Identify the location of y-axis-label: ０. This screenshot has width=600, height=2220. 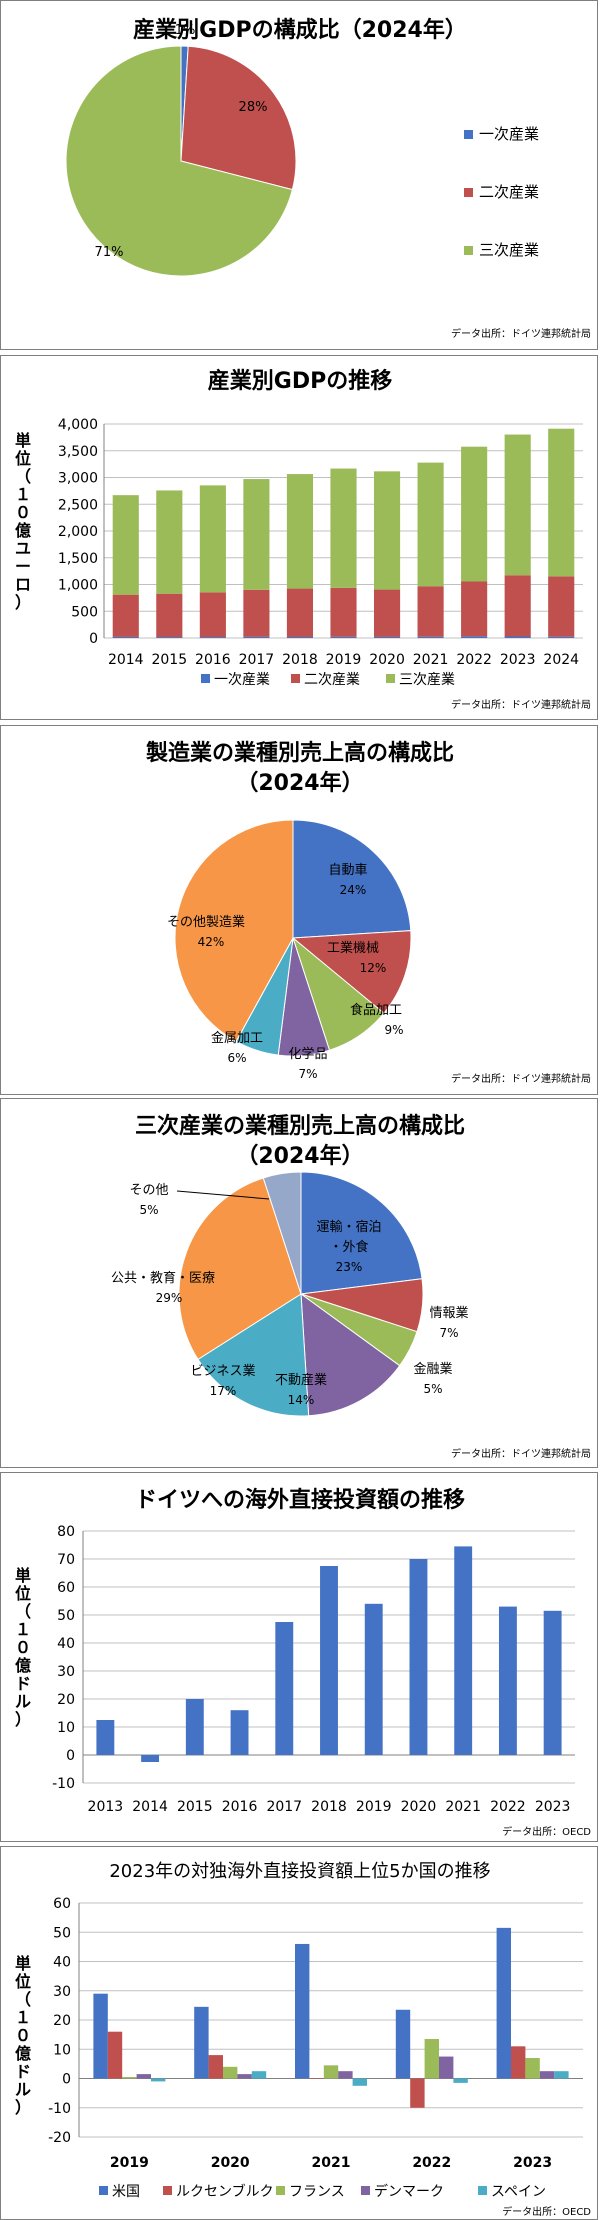
(23, 512).